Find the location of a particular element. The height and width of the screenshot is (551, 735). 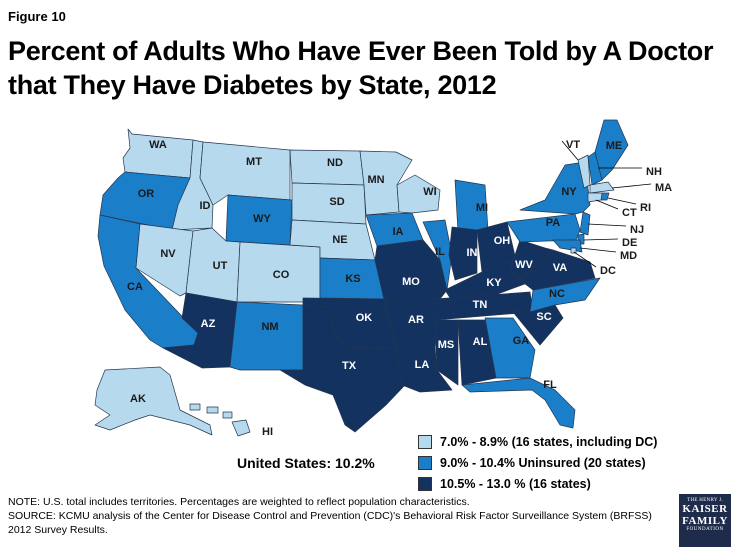

legend-label-light: 7.0% - 8.9% (16 states, including DC) is located at coordinates (549, 442).